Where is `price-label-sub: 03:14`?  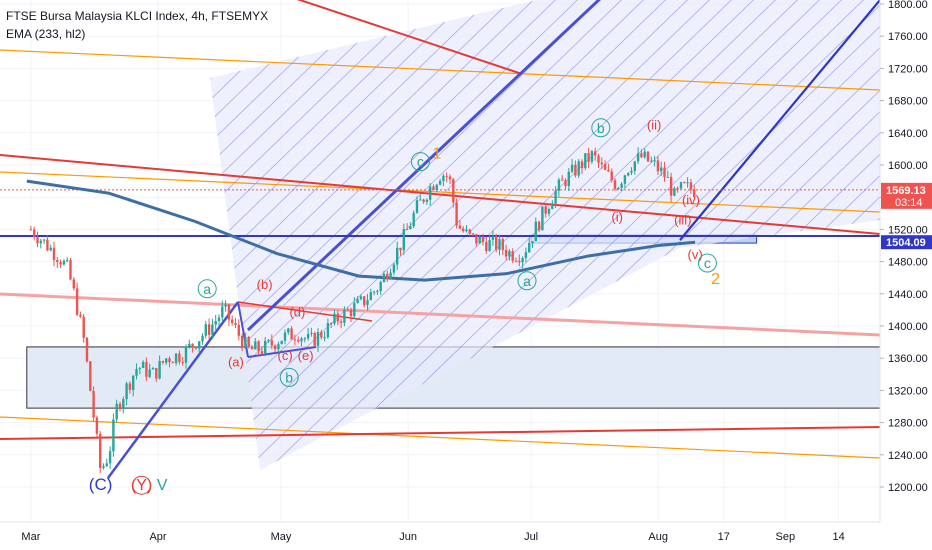 price-label-sub: 03:14 is located at coordinates (909, 203).